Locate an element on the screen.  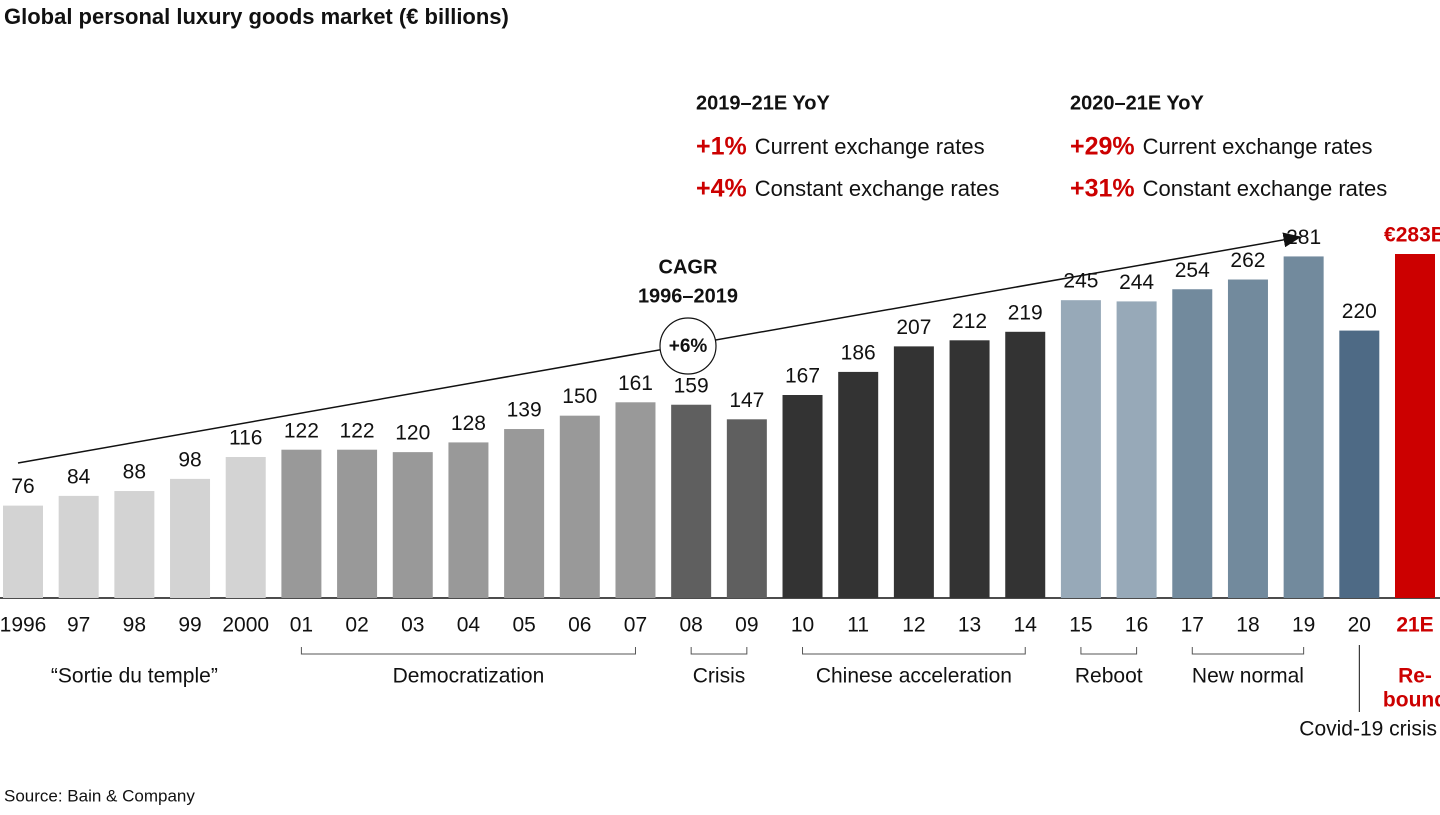
x-tick-label: 99 is located at coordinates (189, 625).